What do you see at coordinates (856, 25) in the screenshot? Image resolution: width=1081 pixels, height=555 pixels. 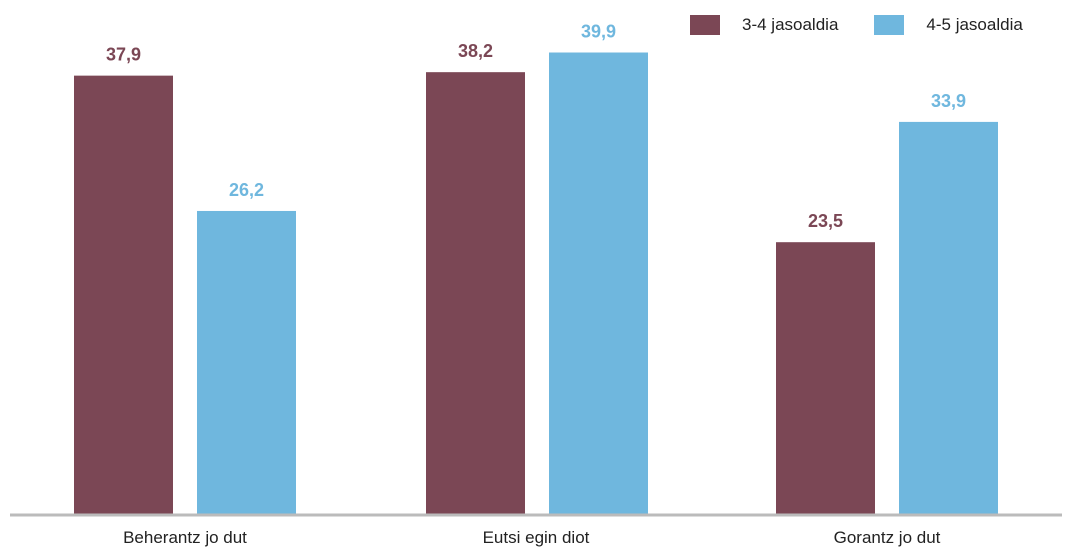 I see `legend: 3-4 jasoaldia 4-5 jasoaldia` at bounding box center [856, 25].